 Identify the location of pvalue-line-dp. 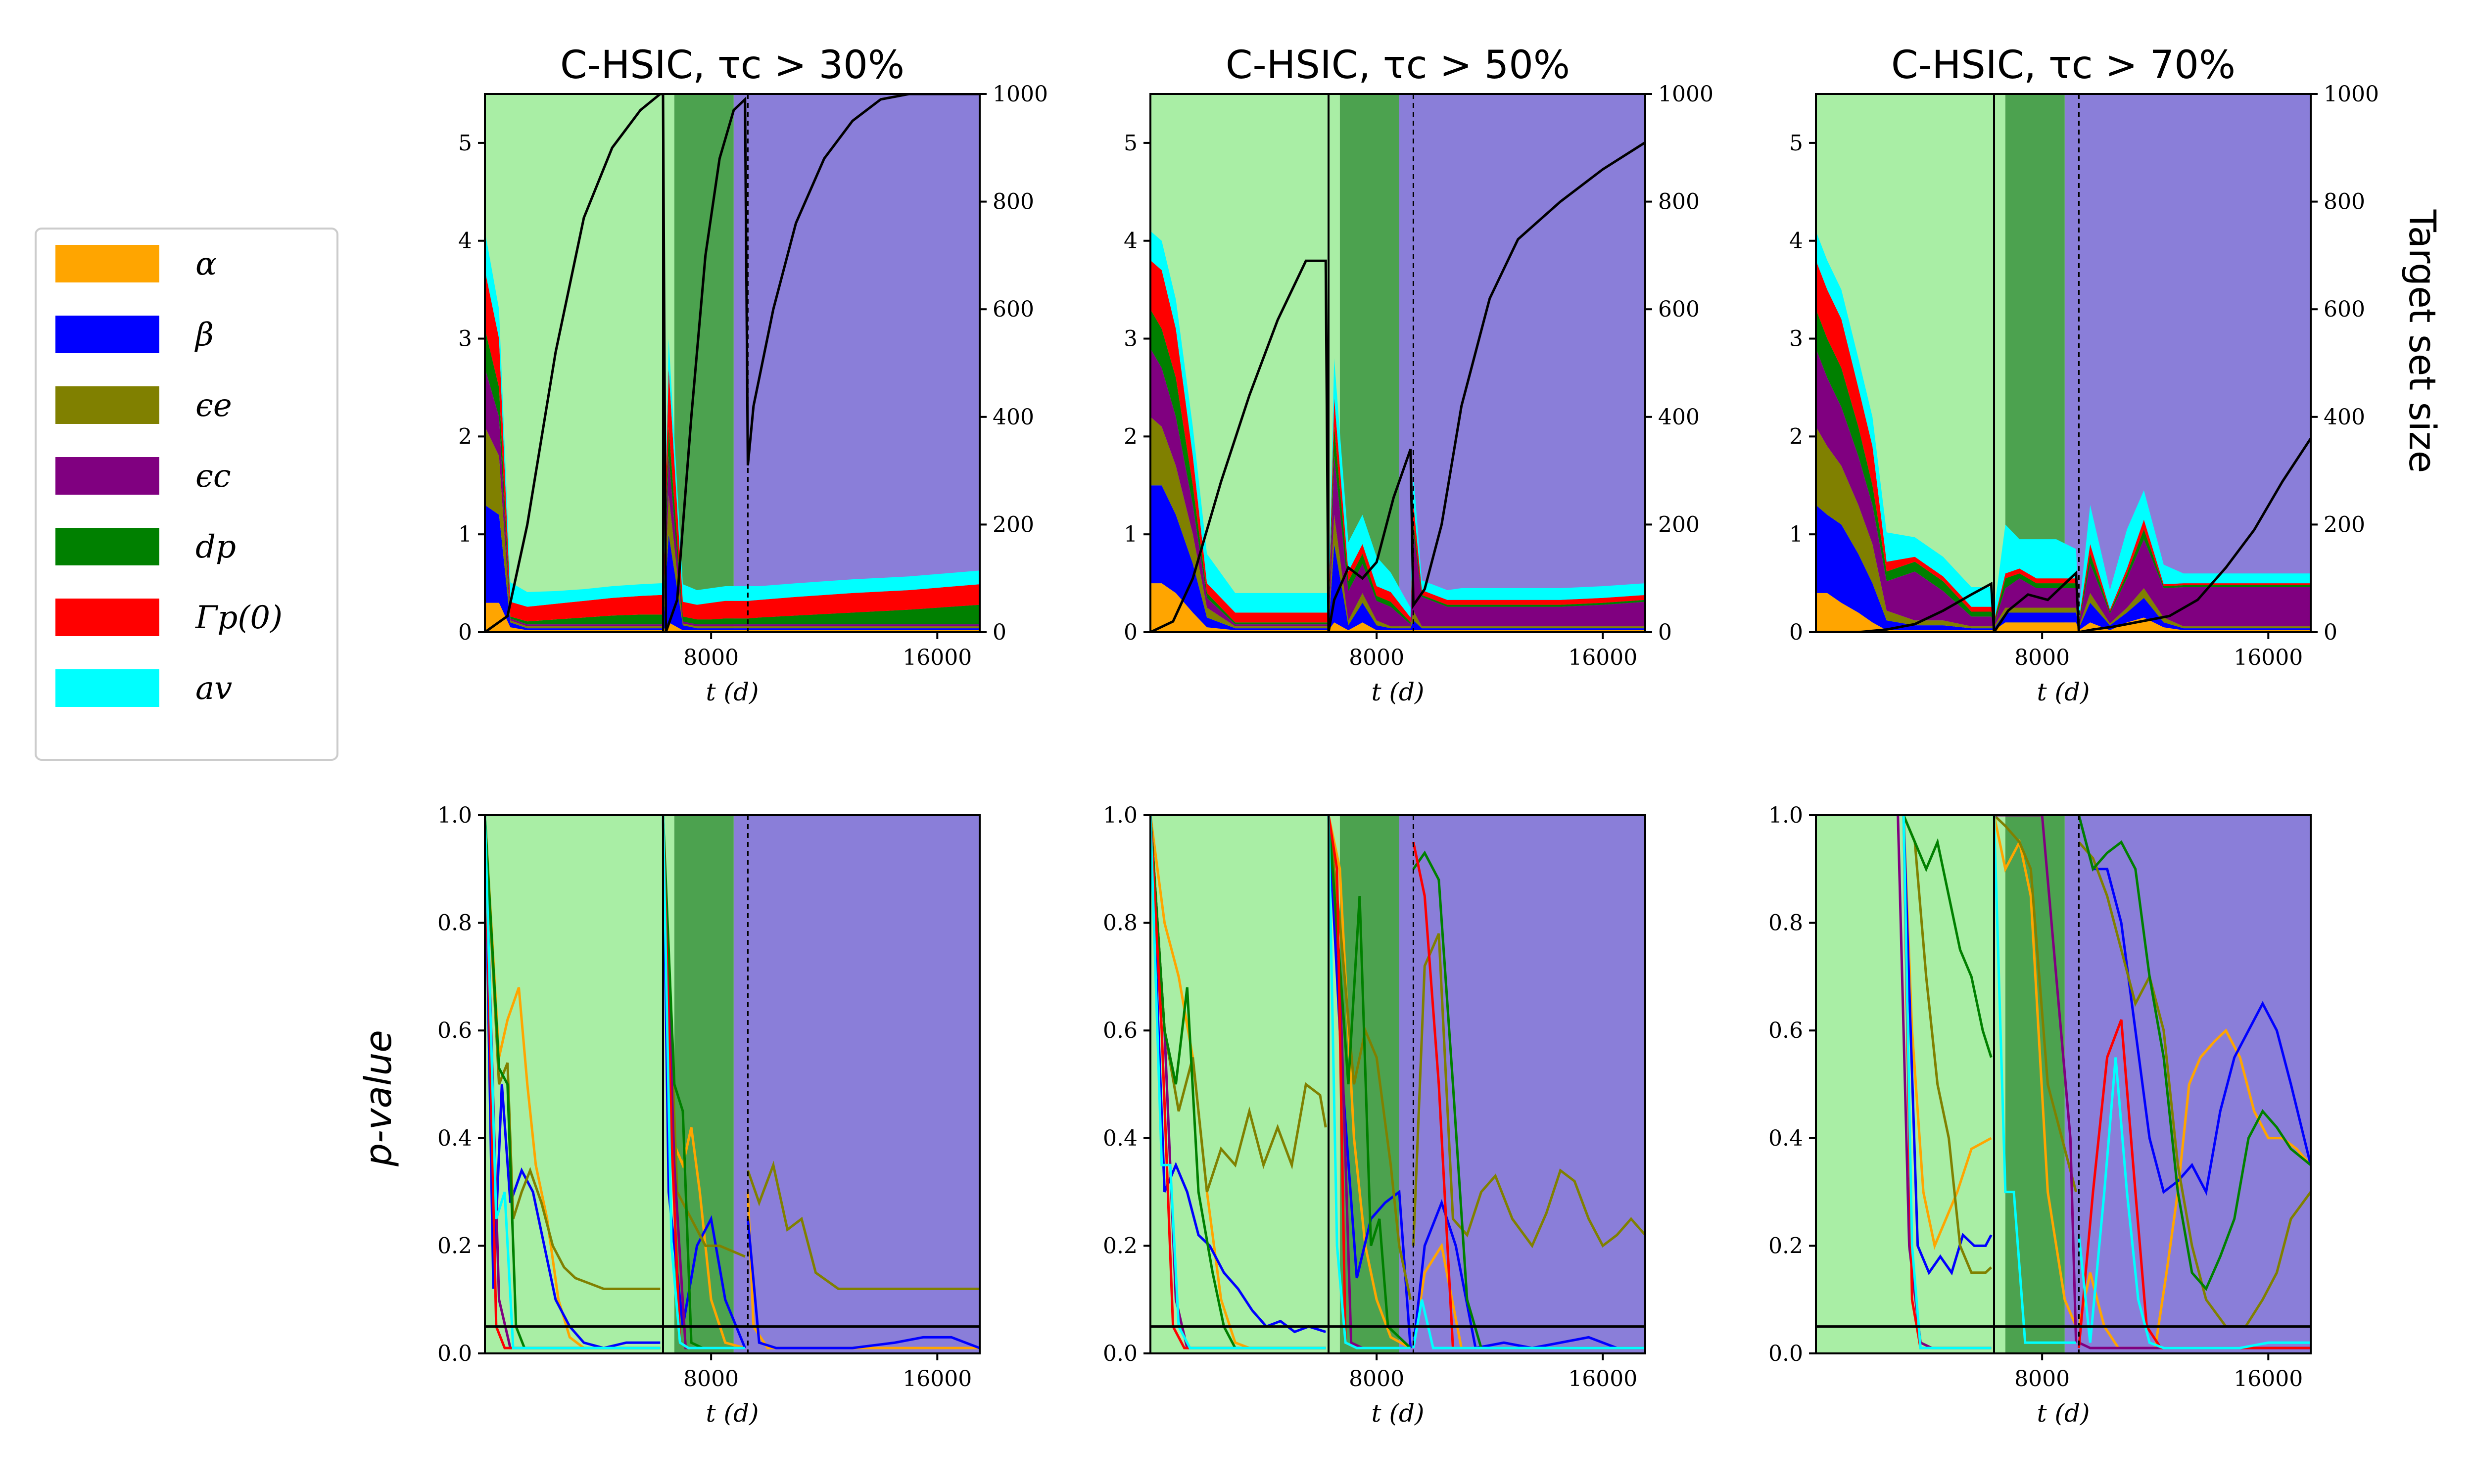
(2106, 1053).